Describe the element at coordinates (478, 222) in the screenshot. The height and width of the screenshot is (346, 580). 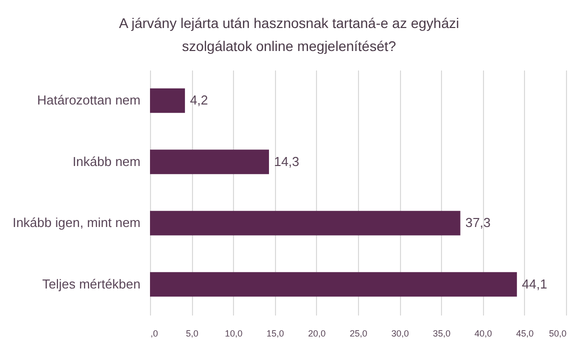
I see `data-label: 37,3` at that location.